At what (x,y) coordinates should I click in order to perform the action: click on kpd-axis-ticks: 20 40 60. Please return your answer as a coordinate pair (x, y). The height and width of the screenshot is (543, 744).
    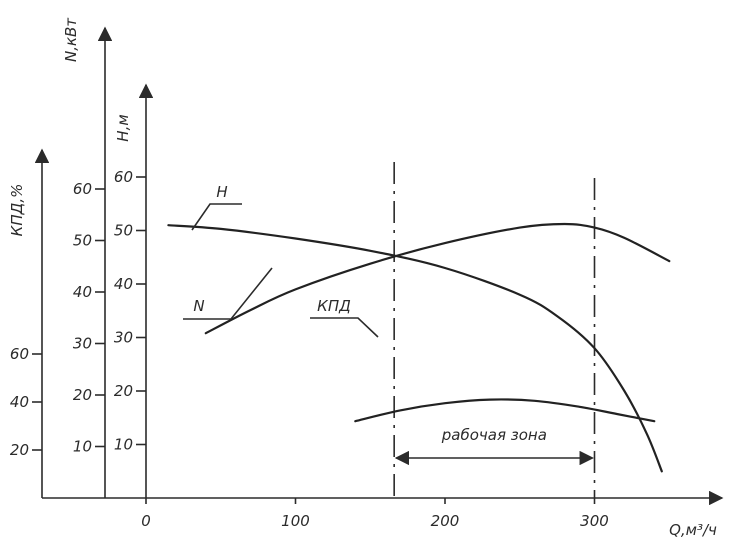
    Looking at the image, I should click on (26, 402).